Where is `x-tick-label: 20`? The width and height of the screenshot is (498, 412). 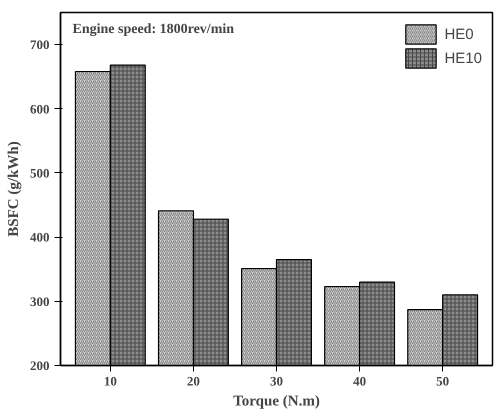 x-tick-label: 20 is located at coordinates (193, 381).